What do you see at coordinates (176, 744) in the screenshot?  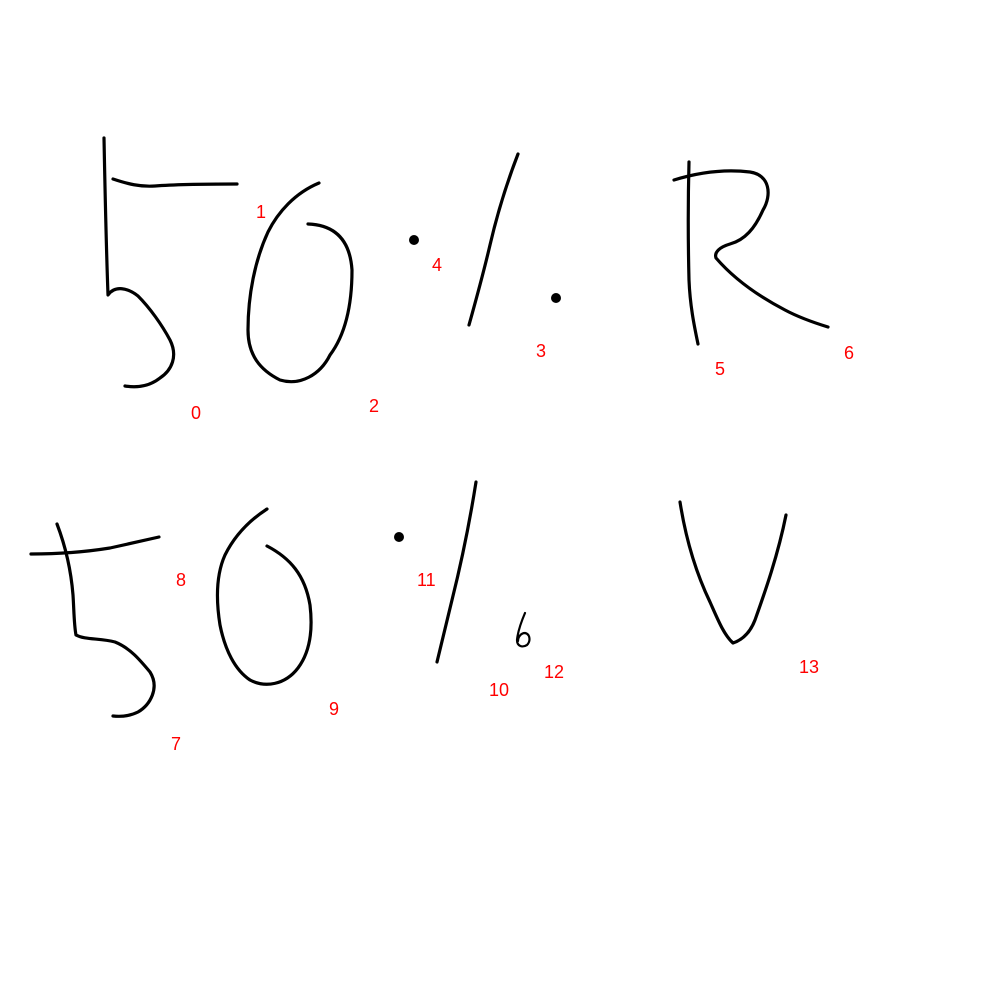 I see `stroke-label-7: 7` at bounding box center [176, 744].